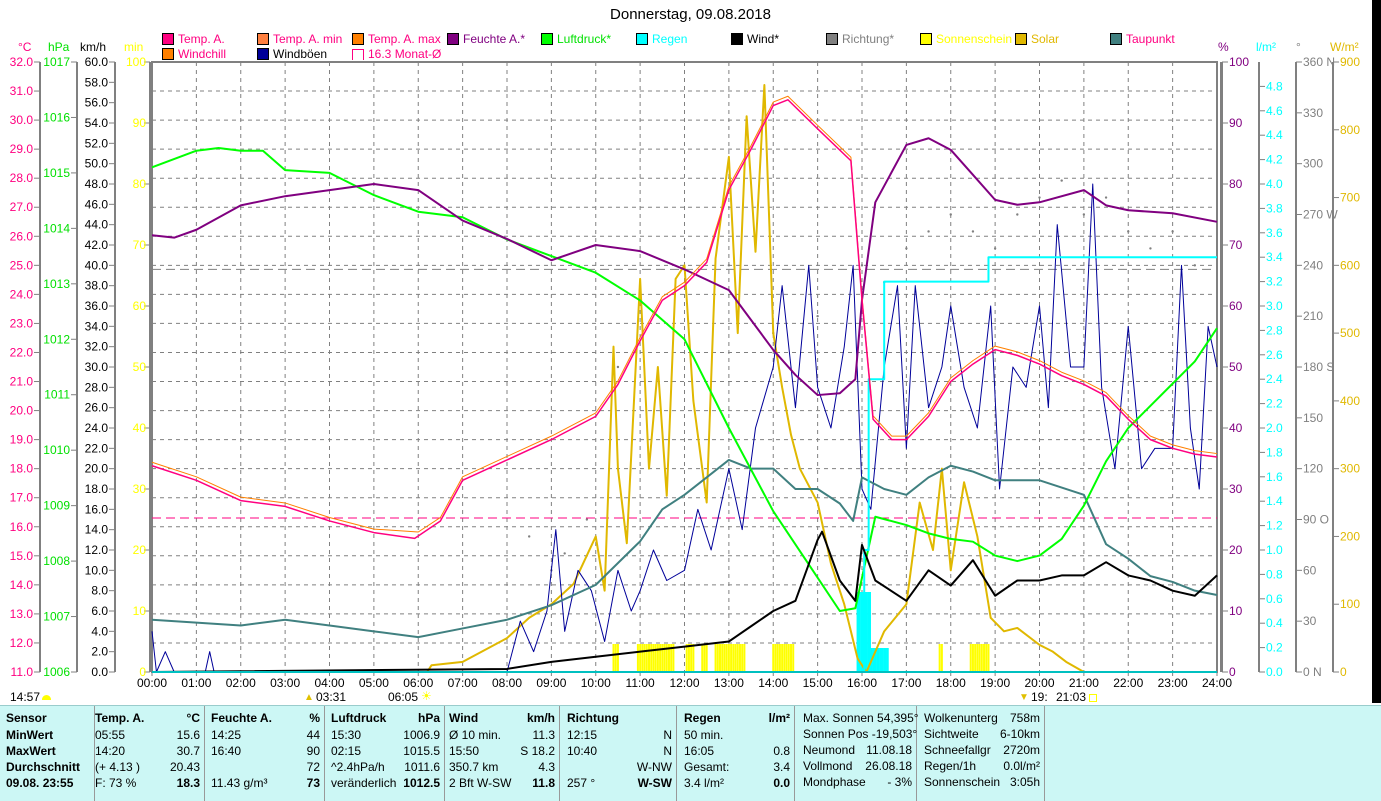 Image resolution: width=1381 pixels, height=801 pixels. Describe the element at coordinates (1223, 47) in the screenshot. I see `axis-unit-hum: %` at that location.